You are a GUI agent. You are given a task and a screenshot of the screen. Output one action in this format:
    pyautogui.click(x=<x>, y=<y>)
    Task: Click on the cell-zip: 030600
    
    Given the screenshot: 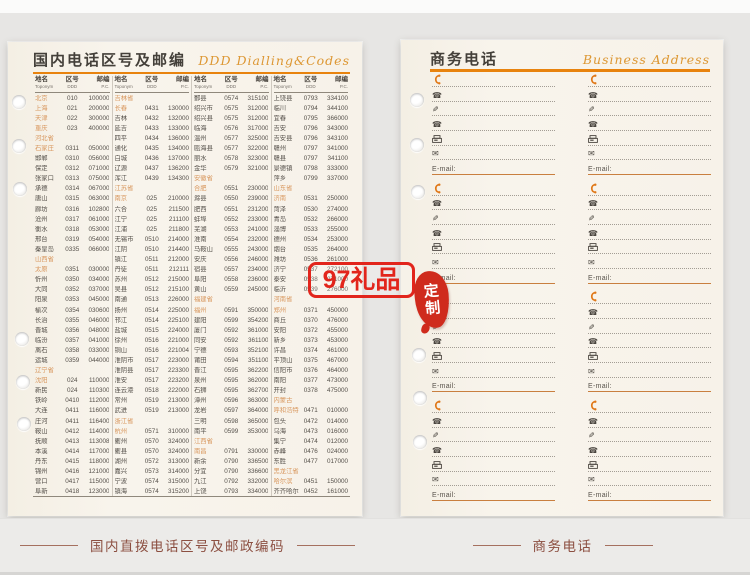 What is the action you would take?
    pyautogui.click(x=99, y=310)
    